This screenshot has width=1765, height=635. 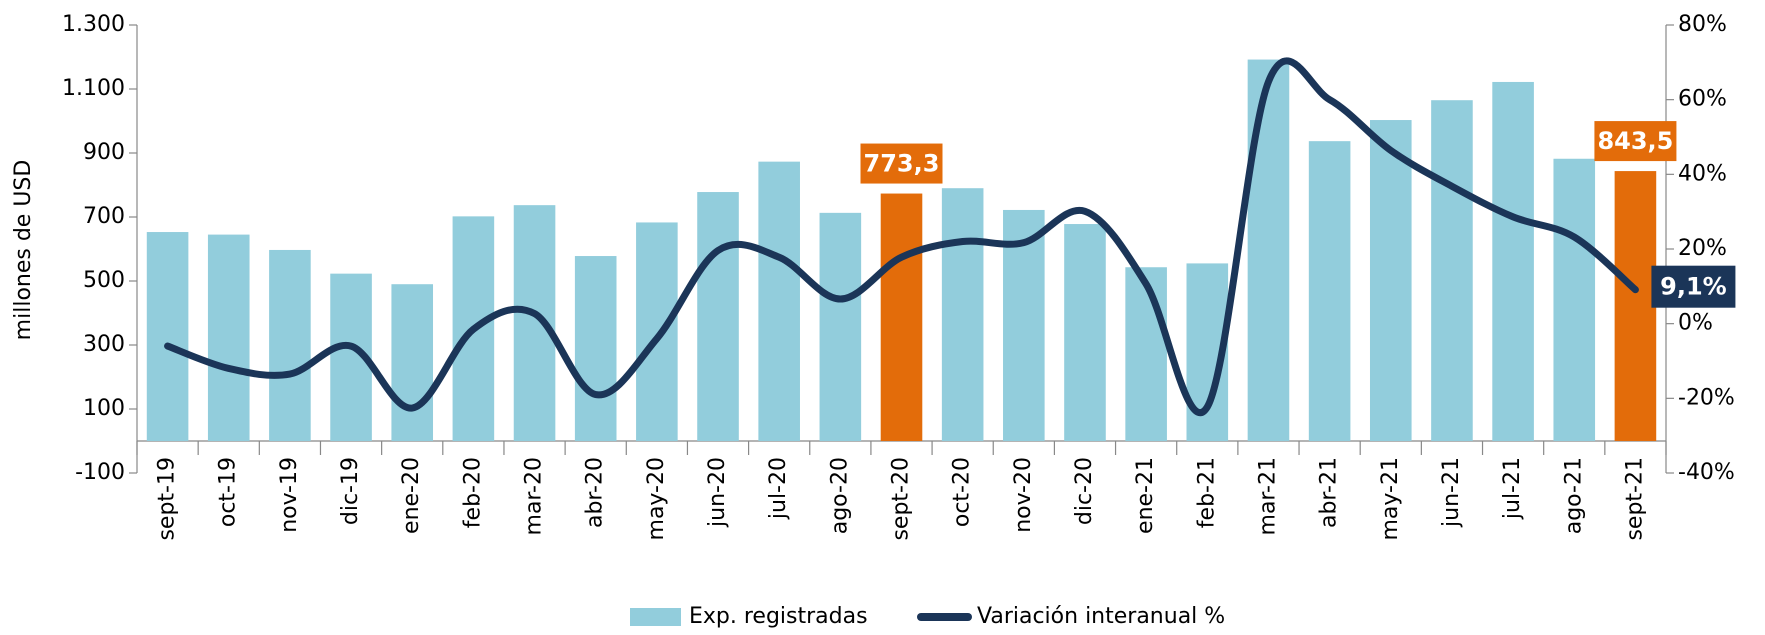 I want to click on bar-value-label: 843,5, so click(x=1635, y=141).